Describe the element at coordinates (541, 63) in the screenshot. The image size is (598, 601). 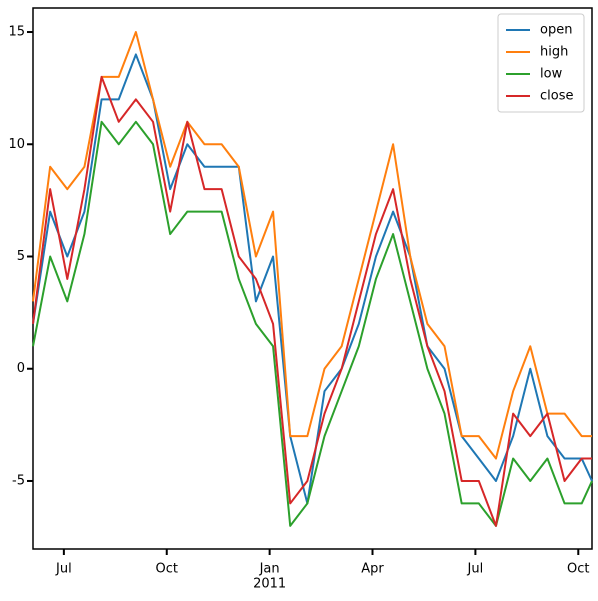
I see `legend-box` at that location.